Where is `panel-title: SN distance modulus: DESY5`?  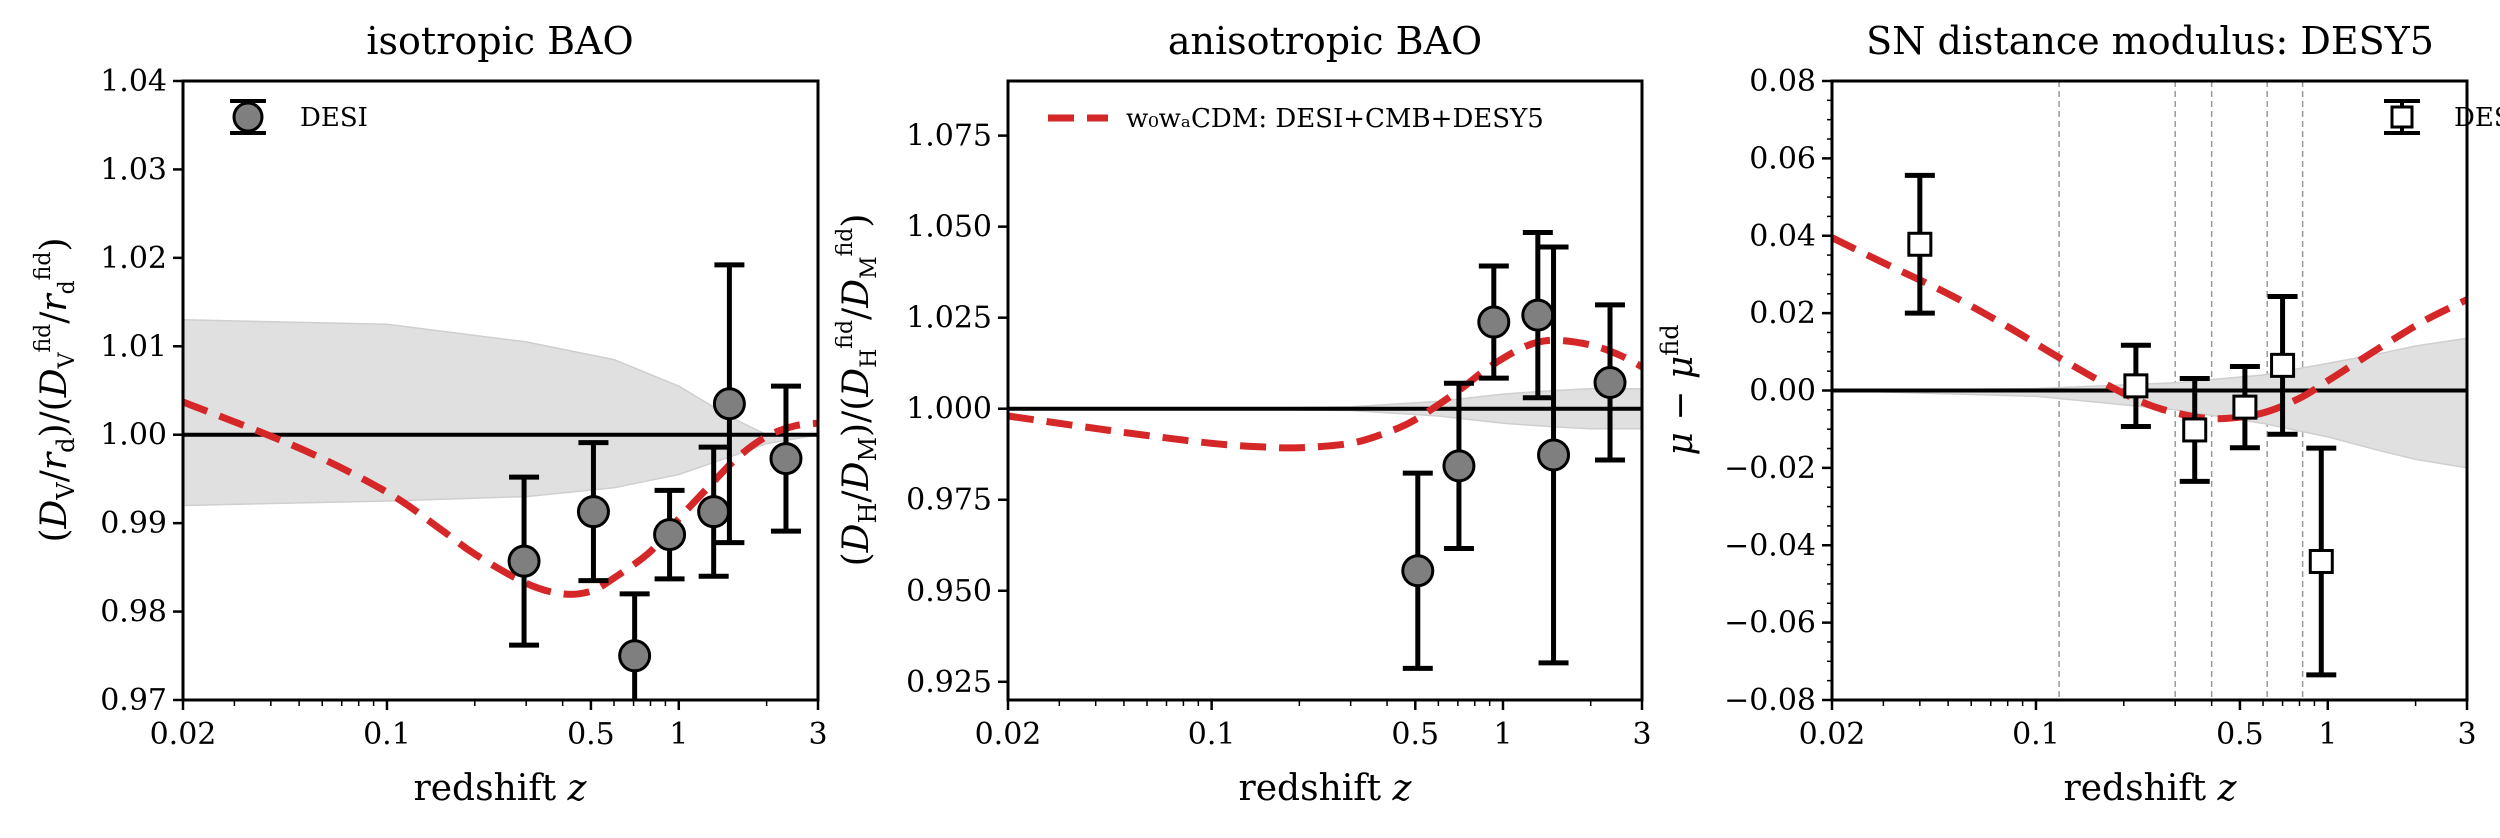 panel-title: SN distance modulus: DESY5 is located at coordinates (2150, 41).